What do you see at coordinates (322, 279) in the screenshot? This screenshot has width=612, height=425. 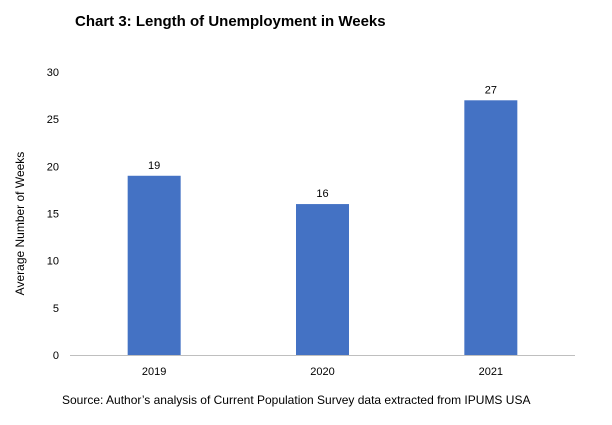 I see `bar-2020` at bounding box center [322, 279].